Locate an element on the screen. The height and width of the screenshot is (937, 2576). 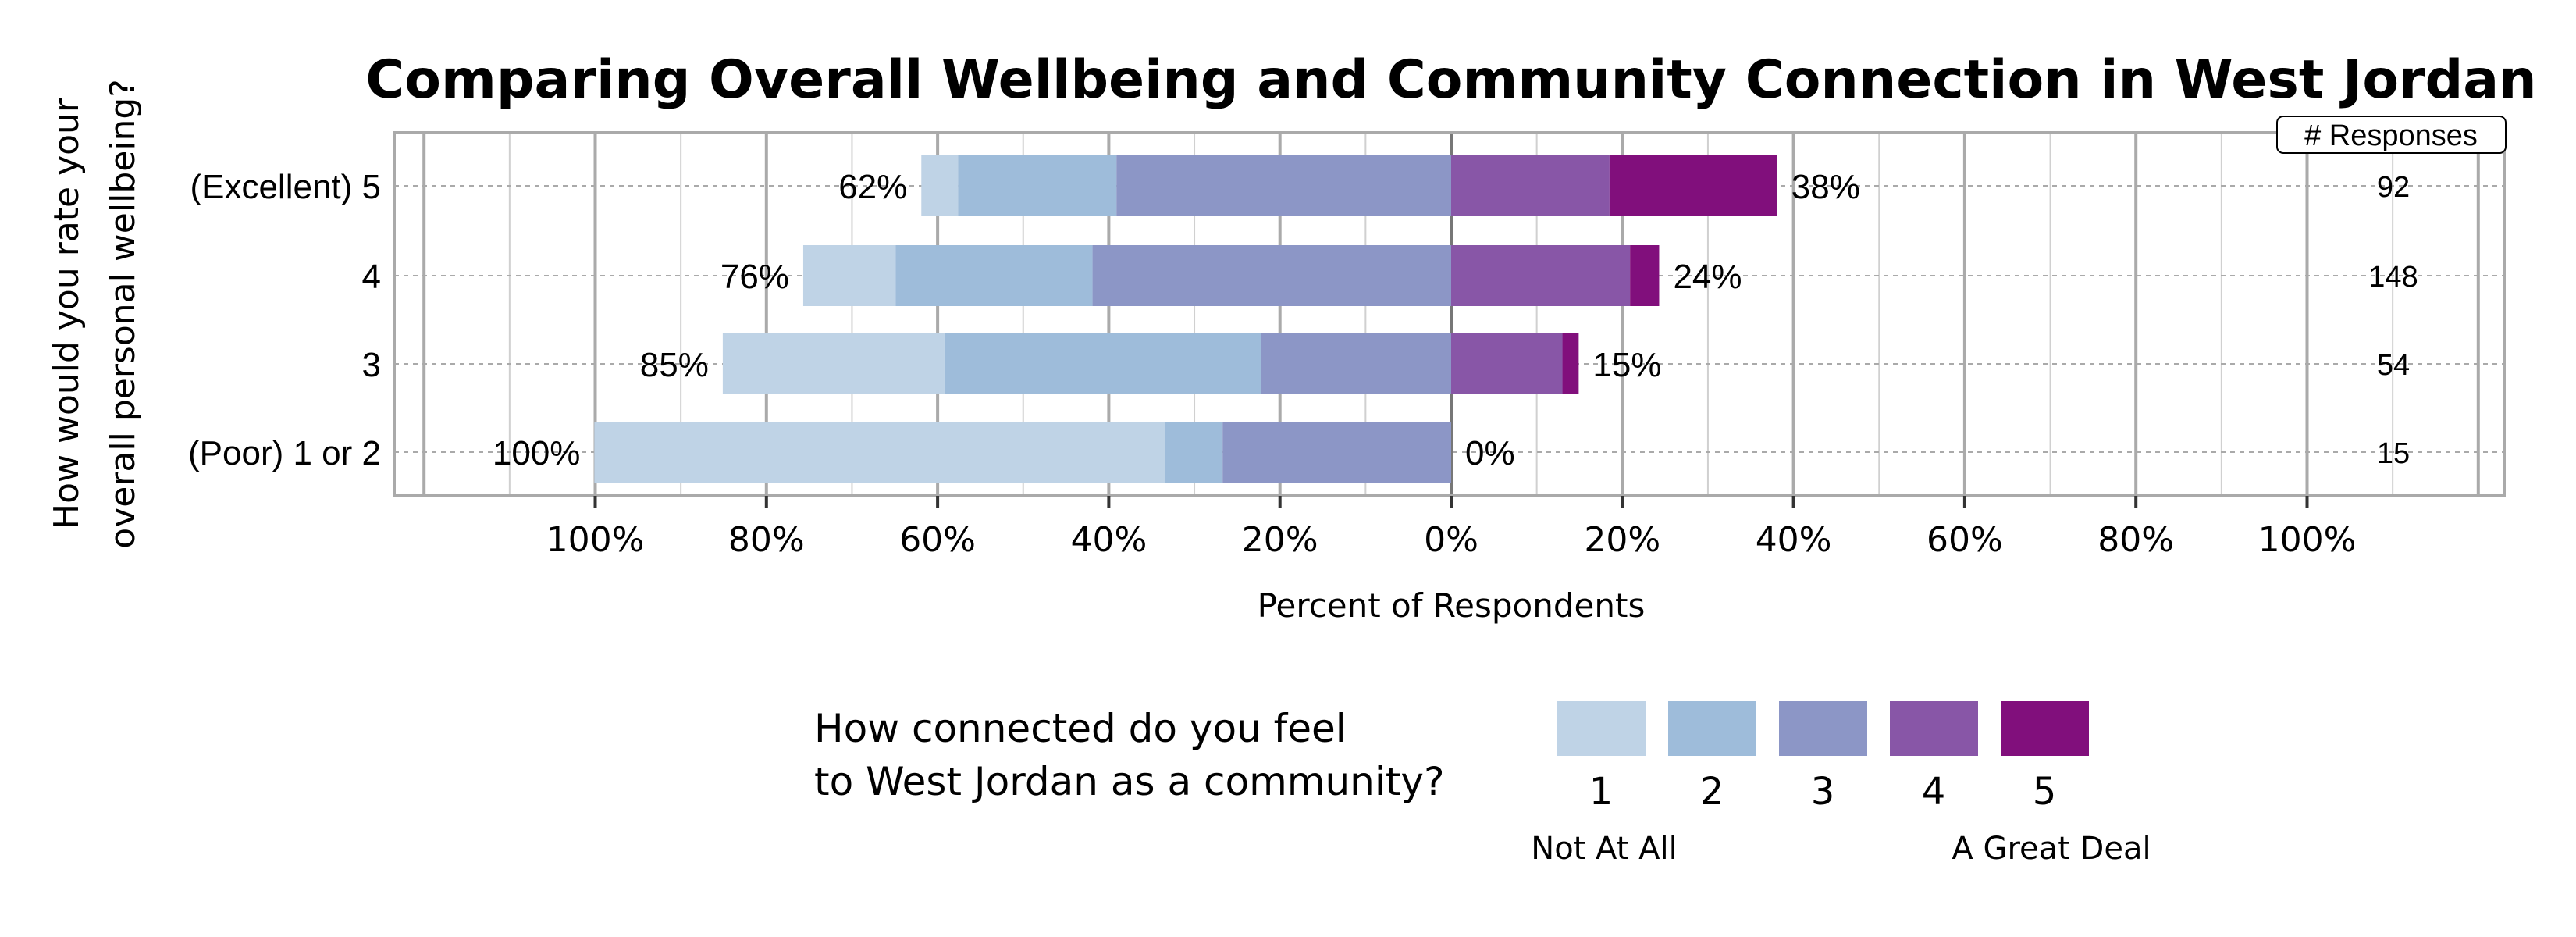
x-axis-ticks: 100% 80% 60% 40% 20% 0% 20% 40% 60% 80% 100% is located at coordinates (1451, 528).